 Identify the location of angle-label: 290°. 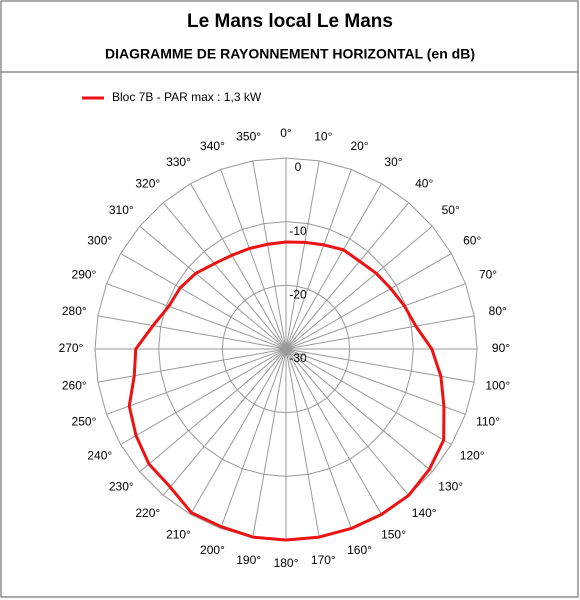
(84, 275).